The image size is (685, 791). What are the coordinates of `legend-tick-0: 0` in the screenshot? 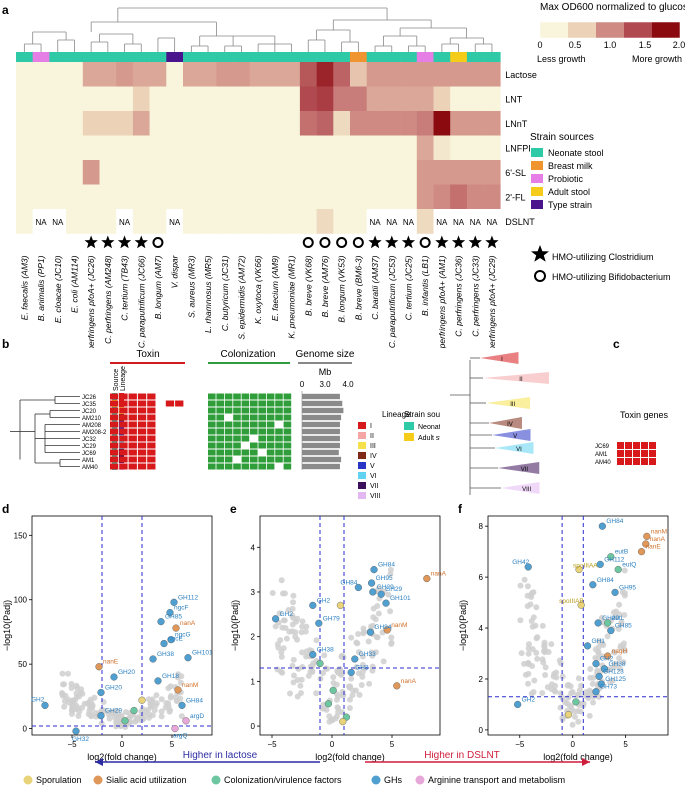 It's located at (539, 45).